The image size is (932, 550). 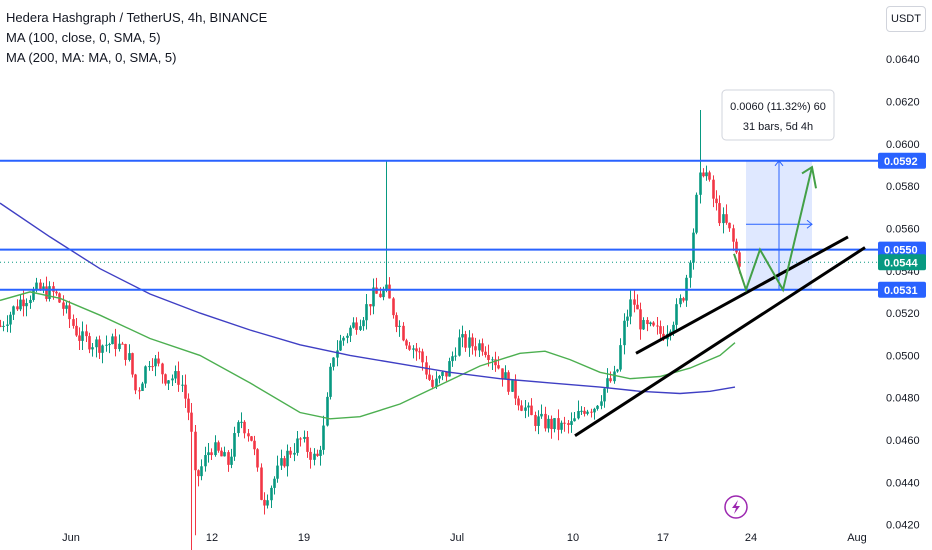 What do you see at coordinates (906, 19) in the screenshot?
I see `currency-button: USDT` at bounding box center [906, 19].